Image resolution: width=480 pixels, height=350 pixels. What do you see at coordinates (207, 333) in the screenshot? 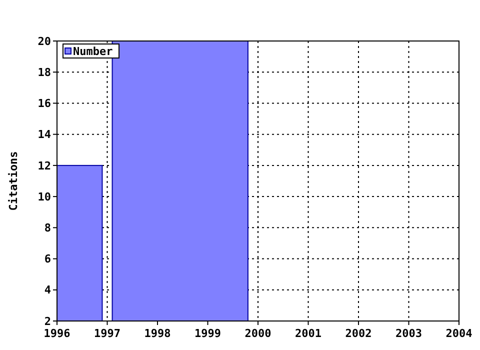
I see `x-tick-label: 1999` at bounding box center [207, 333].